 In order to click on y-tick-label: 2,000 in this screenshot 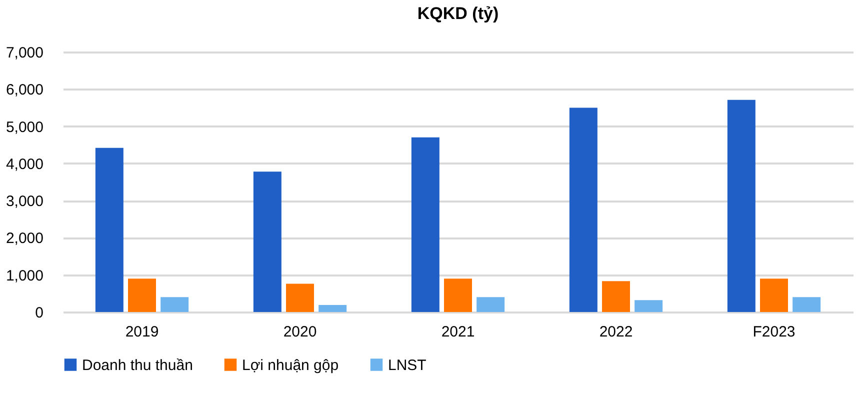, I will do `click(25, 239)`.